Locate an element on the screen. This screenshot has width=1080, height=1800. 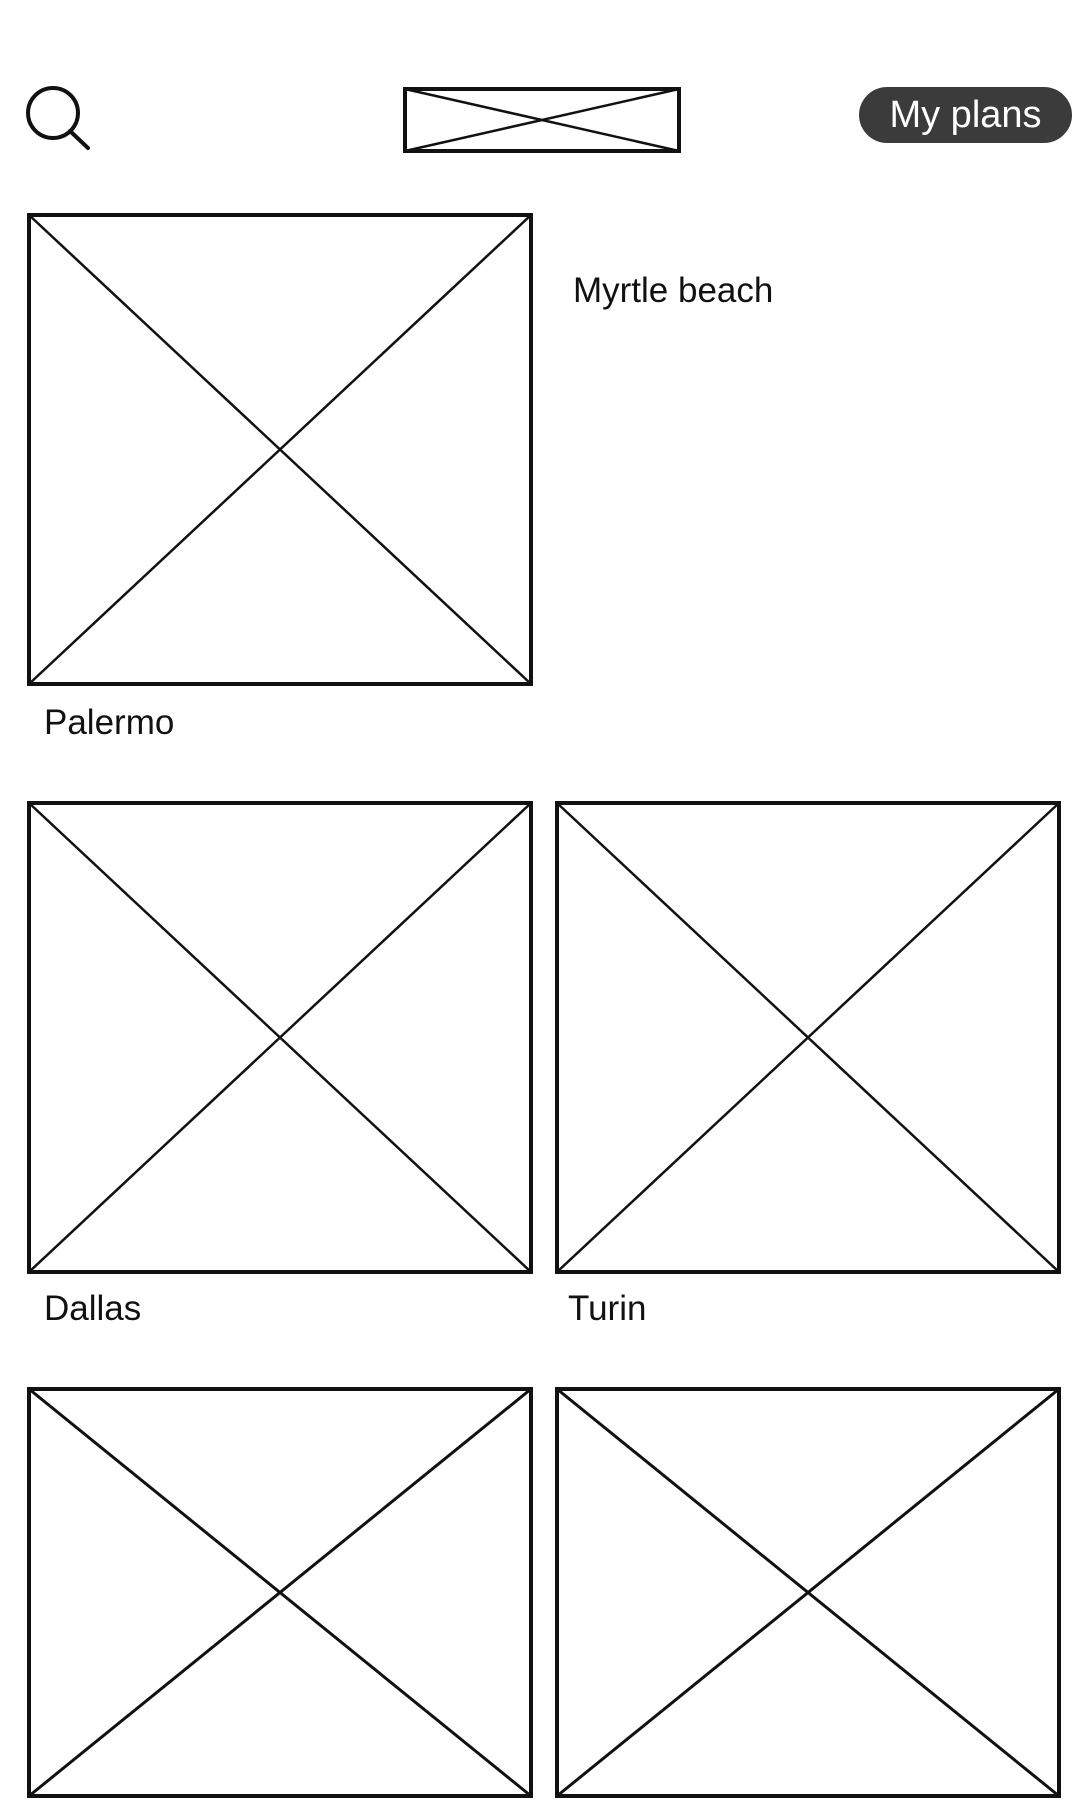
destination-label-palermo: Palermo is located at coordinates (109, 722).